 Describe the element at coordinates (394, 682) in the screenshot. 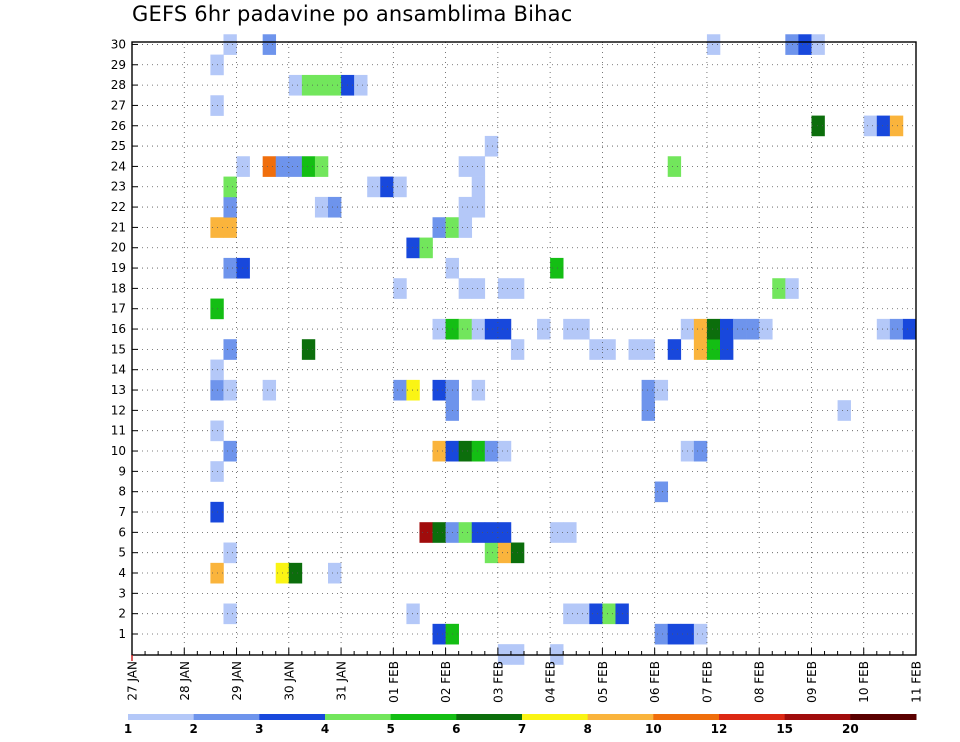

I see `x-tick-label: 01 FEB` at that location.